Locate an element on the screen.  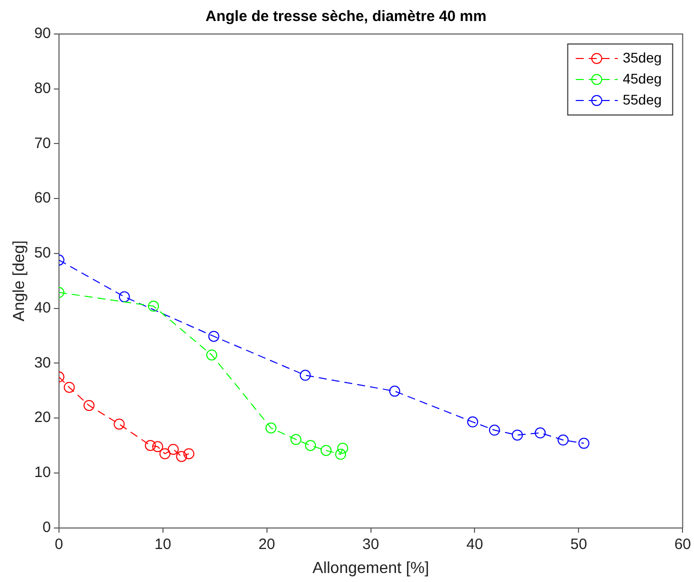
y-axis-title: Angle [deg] is located at coordinates (19, 281).